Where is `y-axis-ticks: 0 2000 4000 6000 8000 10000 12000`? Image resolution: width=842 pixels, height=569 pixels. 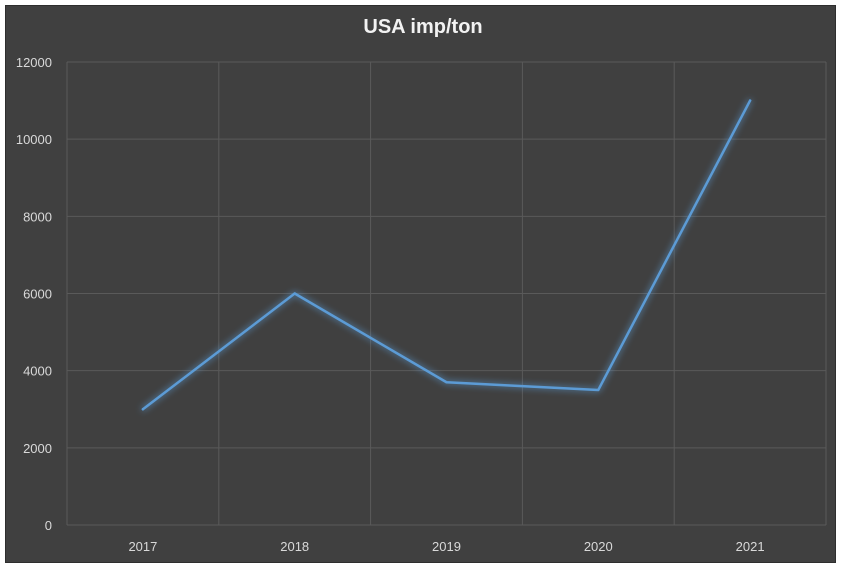
y-axis-ticks: 0 2000 4000 6000 8000 10000 12000 is located at coordinates (34, 294).